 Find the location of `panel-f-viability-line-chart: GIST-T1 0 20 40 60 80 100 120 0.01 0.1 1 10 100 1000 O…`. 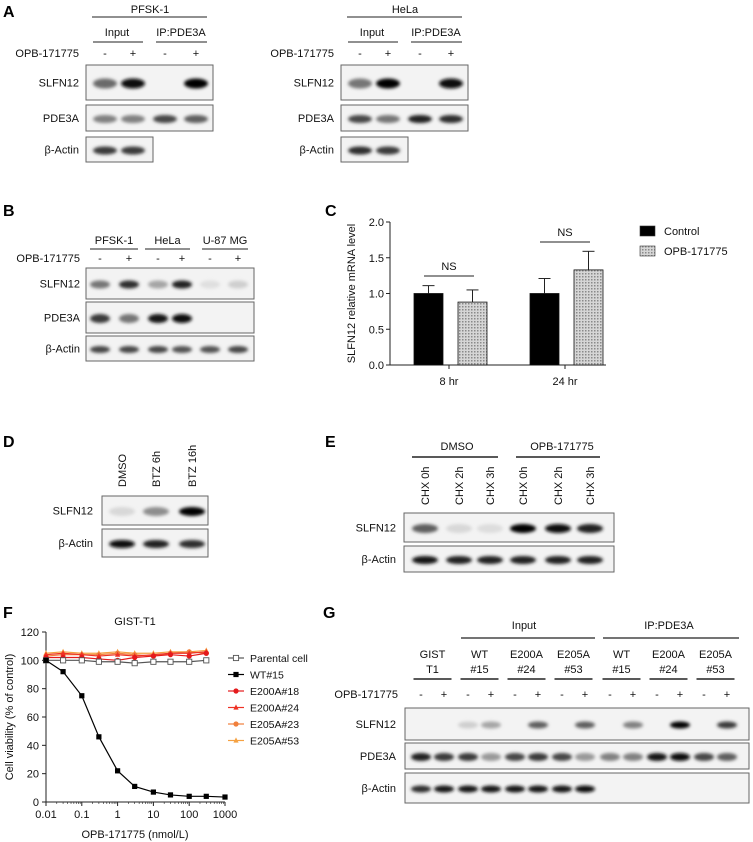

panel-f-viability-line-chart: GIST-T1 0 20 40 60 80 100 120 0.01 0.1 1 10 100 1000 O… is located at coordinates (156, 728).